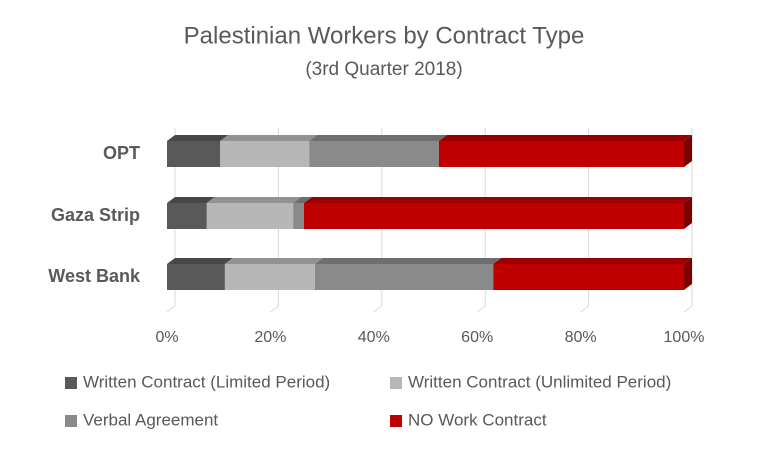  I want to click on y-tick-label: West Bank, so click(94, 276).